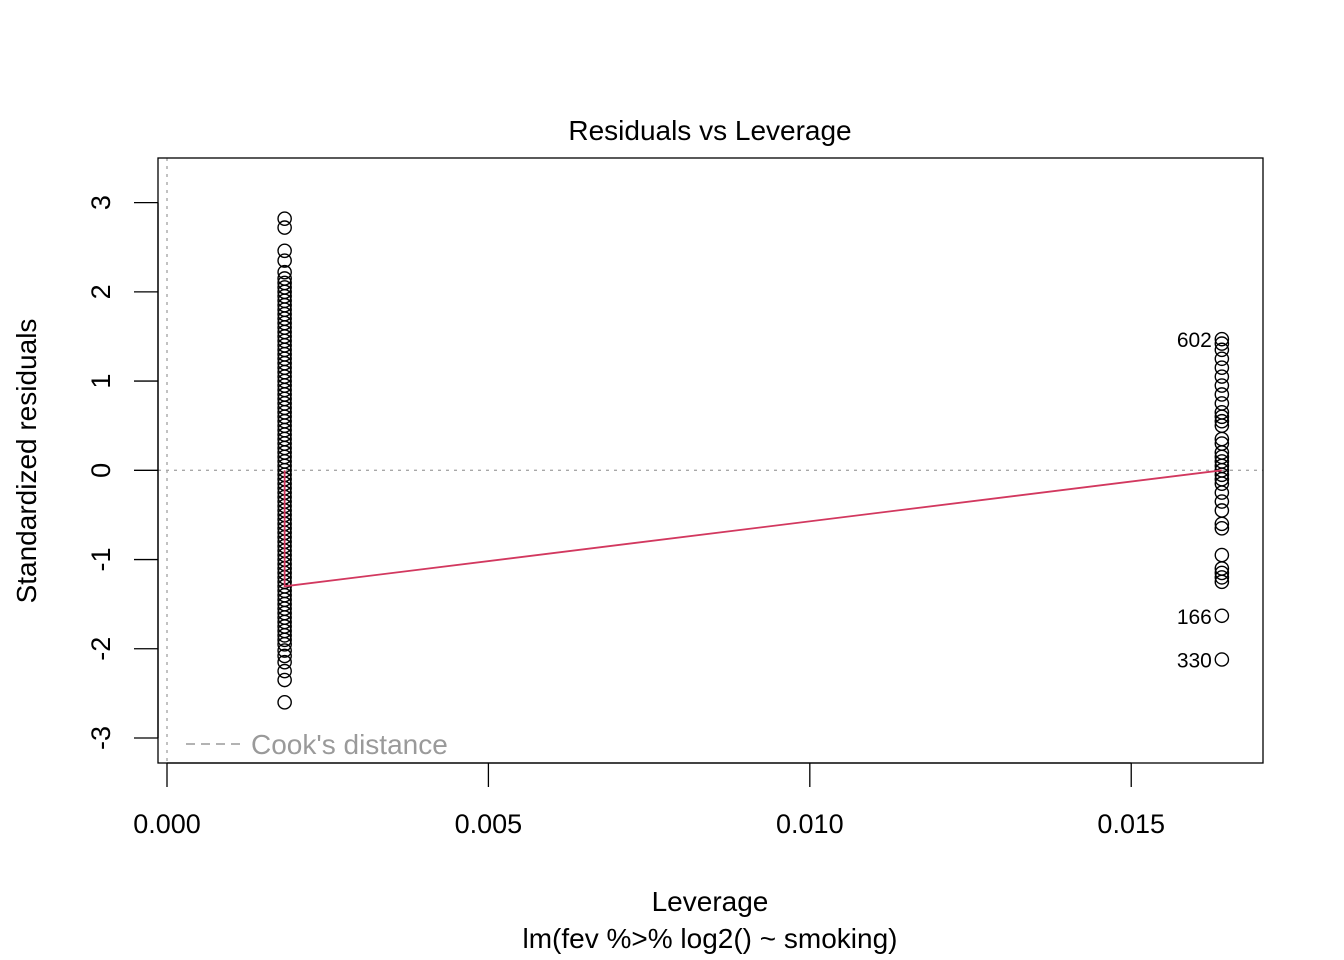  Describe the element at coordinates (710, 901) in the screenshot. I see `x-axis-title: Leverage` at that location.